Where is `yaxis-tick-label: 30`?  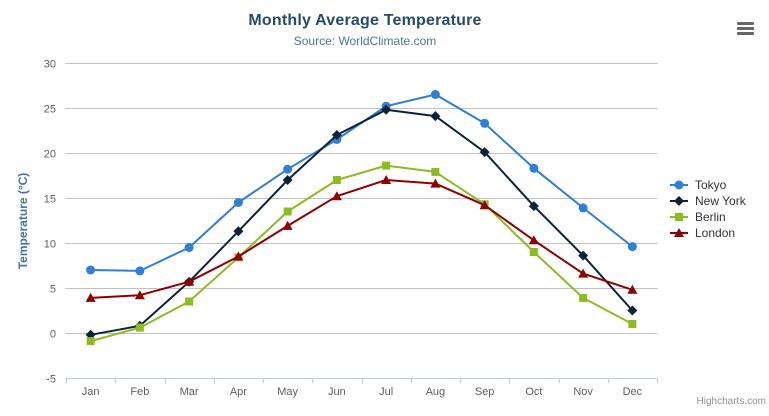
yaxis-tick-label: 30 is located at coordinates (50, 65).